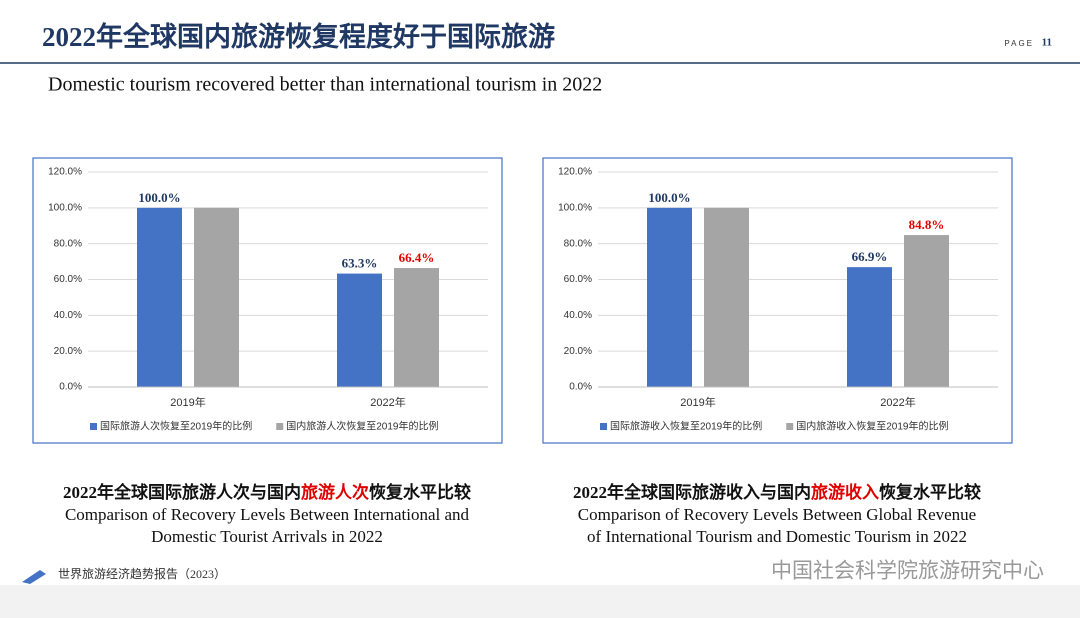 The height and width of the screenshot is (618, 1080). What do you see at coordinates (182, 492) in the screenshot?
I see `caption-part: 2022年全球国际旅游人次与国内` at bounding box center [182, 492].